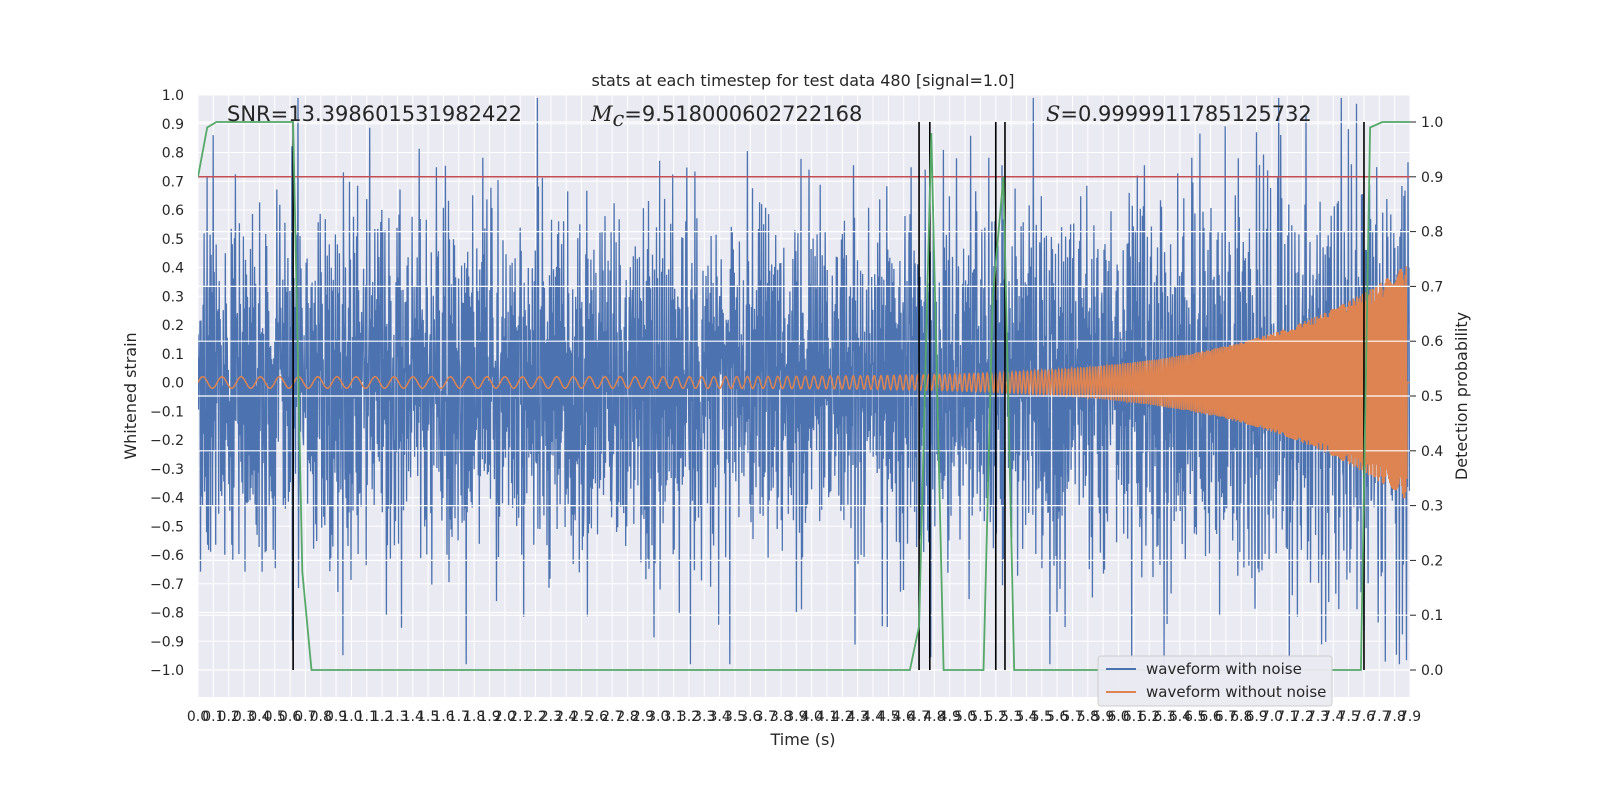 This screenshot has height=800, width=1600. What do you see at coordinates (551, 717) in the screenshot?
I see `x-tick-label: 2.3` at bounding box center [551, 717].